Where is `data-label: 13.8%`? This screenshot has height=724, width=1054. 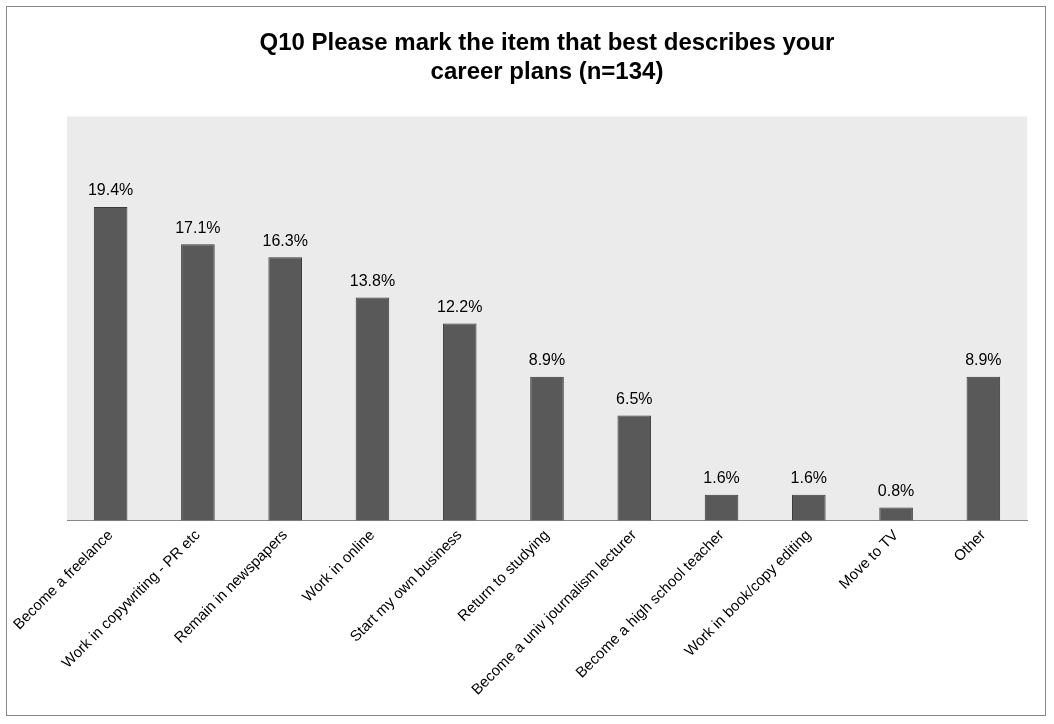 data-label: 13.8% is located at coordinates (372, 280).